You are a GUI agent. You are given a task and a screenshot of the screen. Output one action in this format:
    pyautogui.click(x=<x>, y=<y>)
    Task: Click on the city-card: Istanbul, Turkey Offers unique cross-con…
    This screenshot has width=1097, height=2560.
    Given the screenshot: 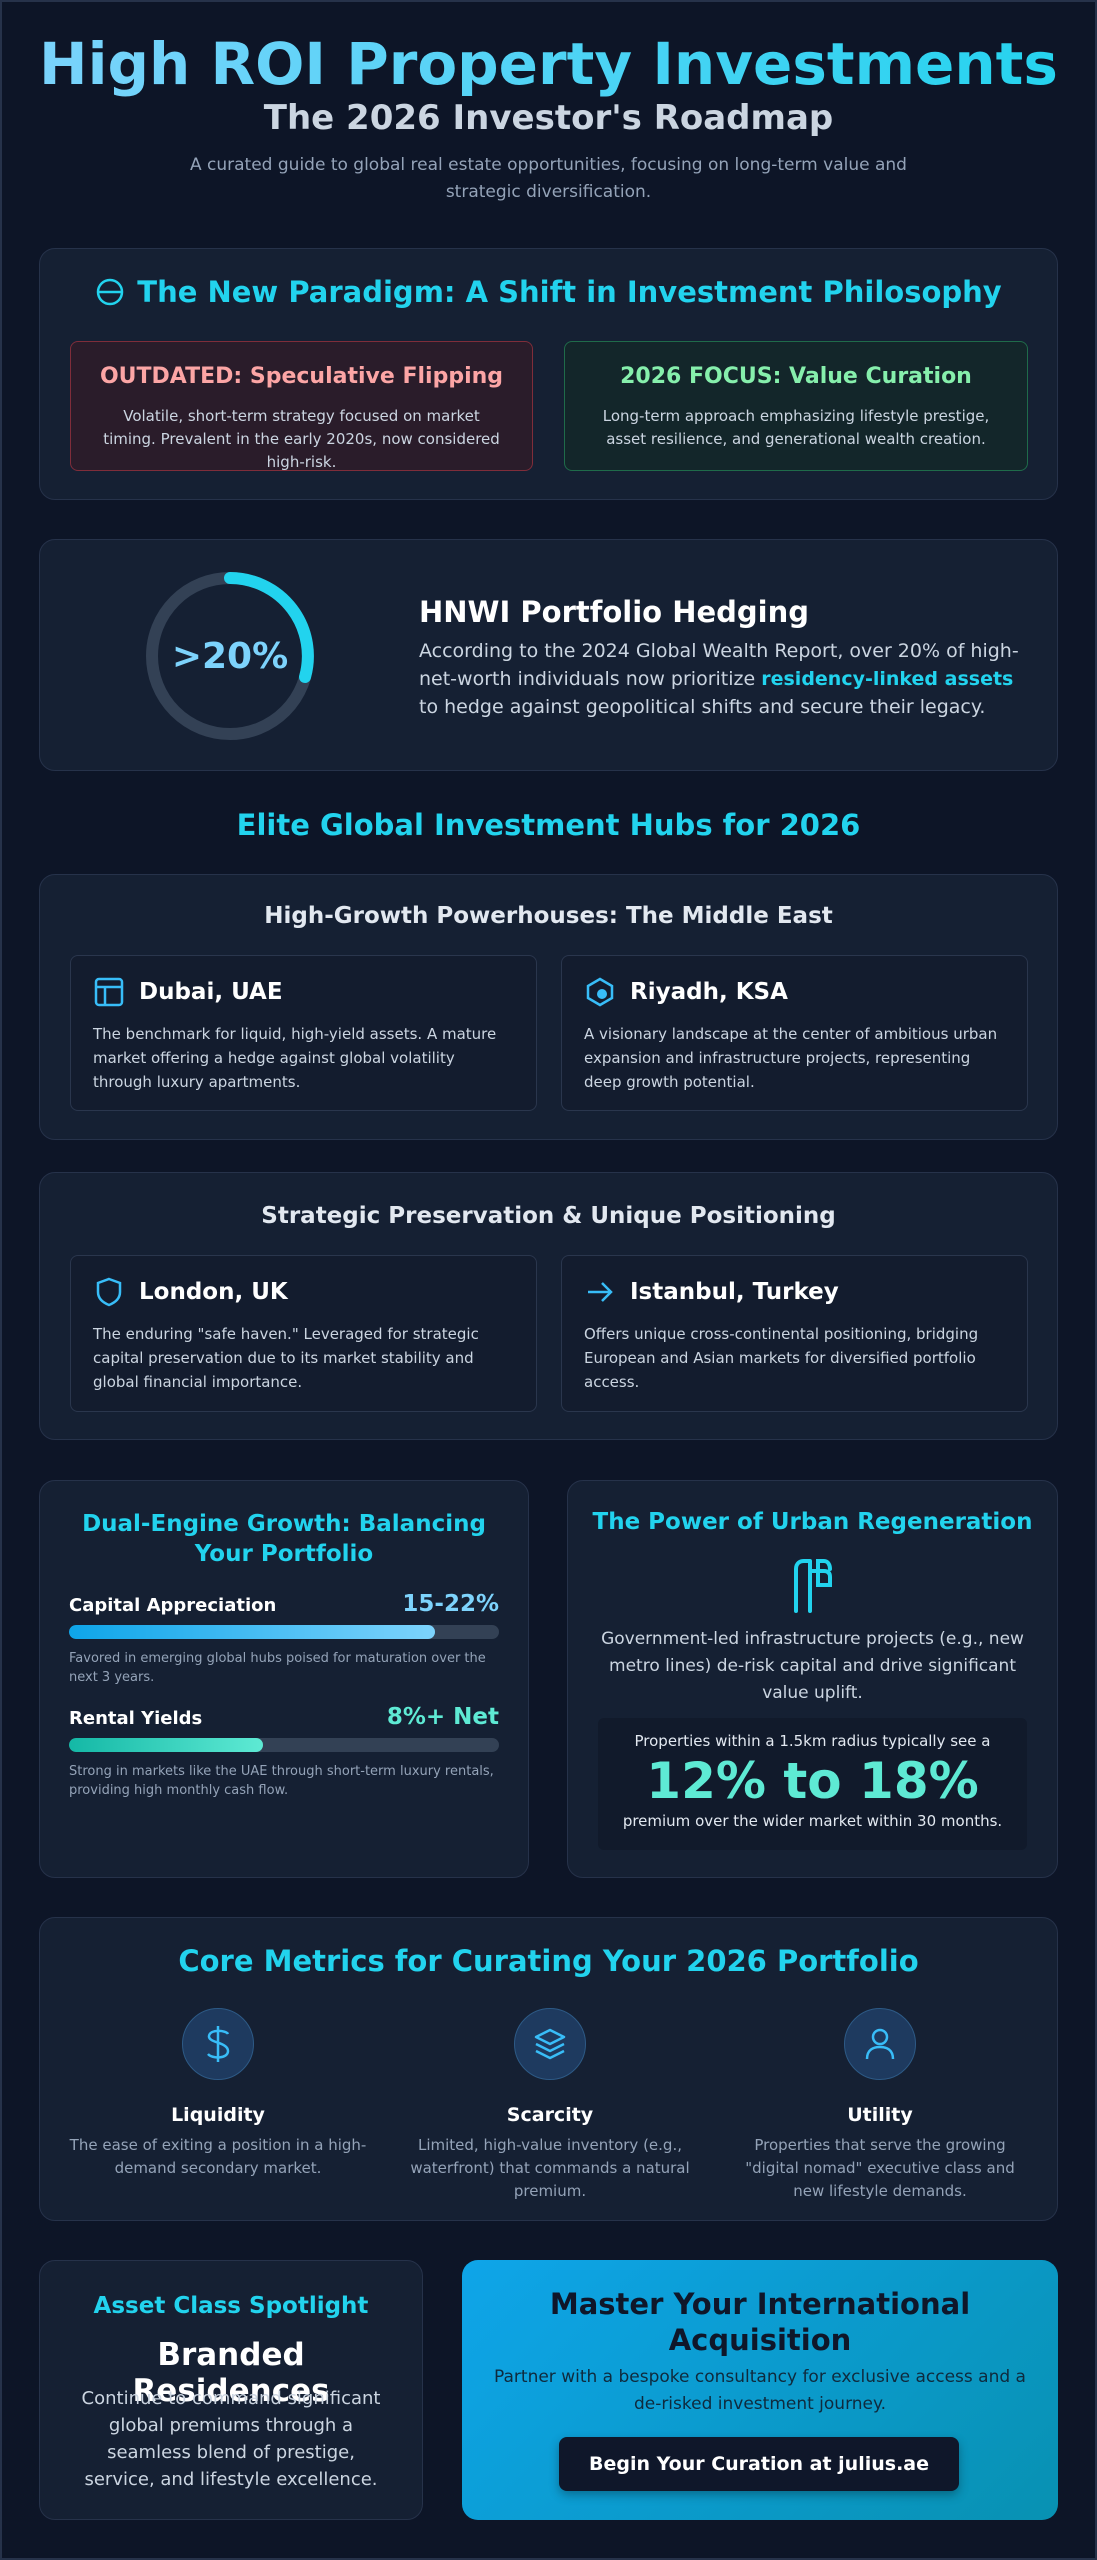 What is the action you would take?
    pyautogui.click(x=794, y=1333)
    